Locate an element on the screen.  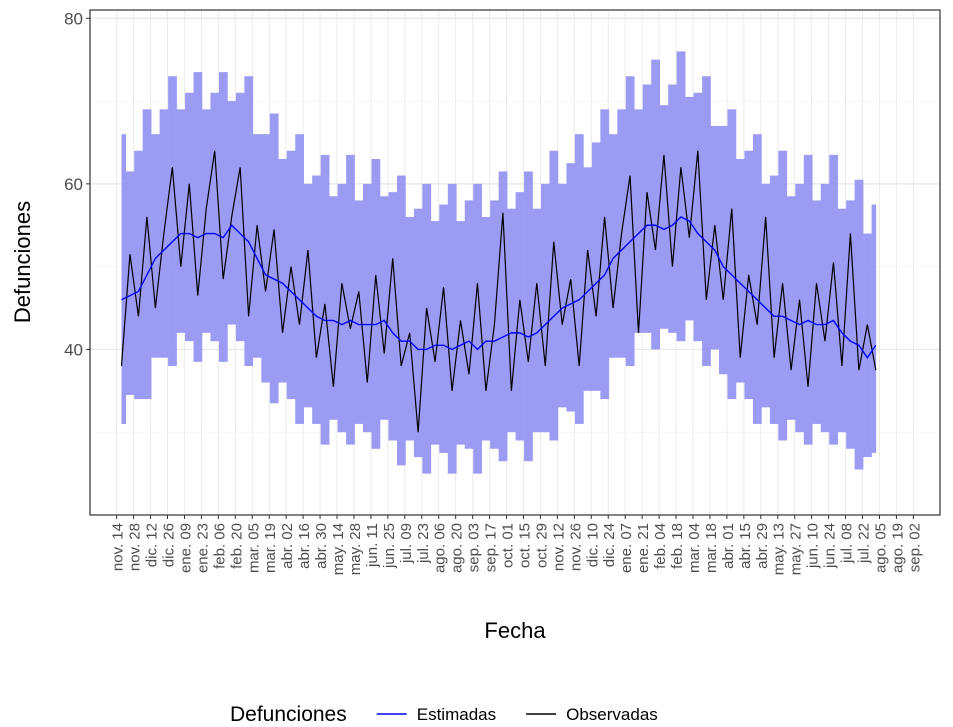
x-tick-label: feb. 06 is located at coordinates (219, 546).